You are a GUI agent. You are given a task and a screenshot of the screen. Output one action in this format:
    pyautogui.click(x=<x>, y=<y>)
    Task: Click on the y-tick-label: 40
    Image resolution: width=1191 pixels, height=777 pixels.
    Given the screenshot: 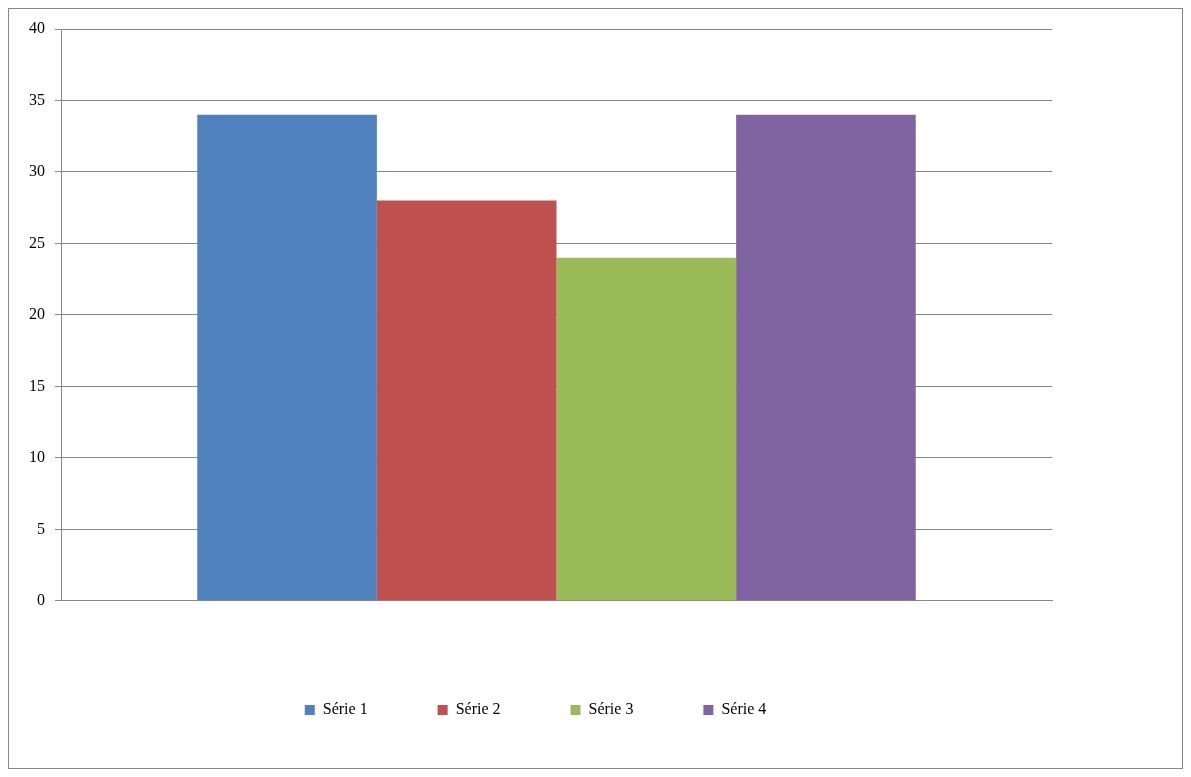 What is the action you would take?
    pyautogui.click(x=37, y=28)
    